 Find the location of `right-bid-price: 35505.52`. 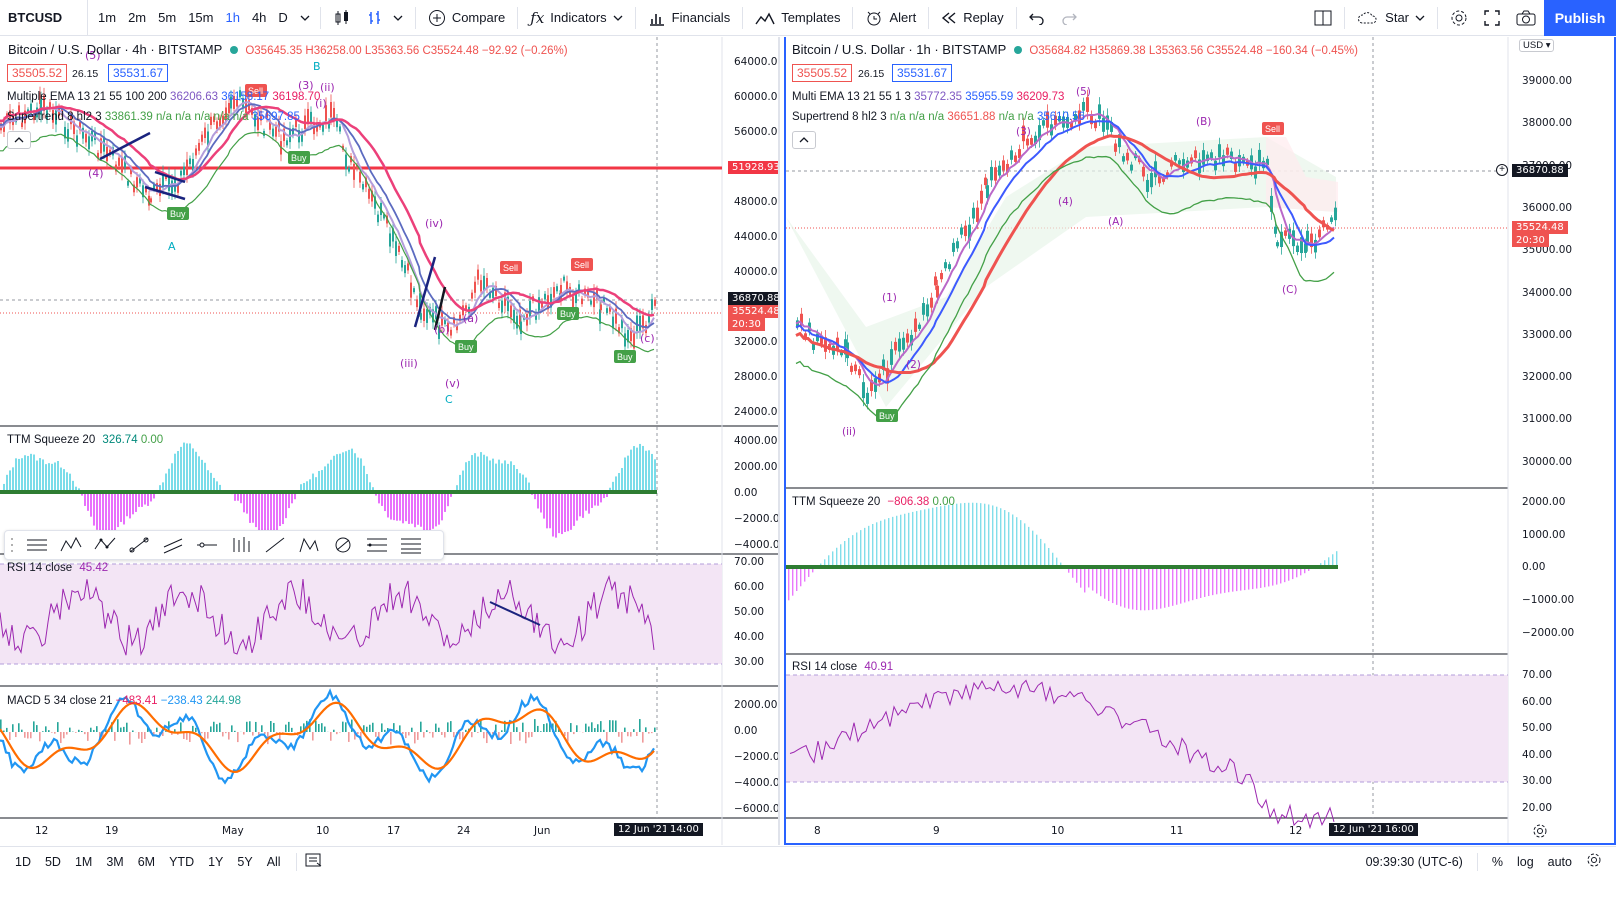

right-bid-price: 35505.52 is located at coordinates (822, 73).